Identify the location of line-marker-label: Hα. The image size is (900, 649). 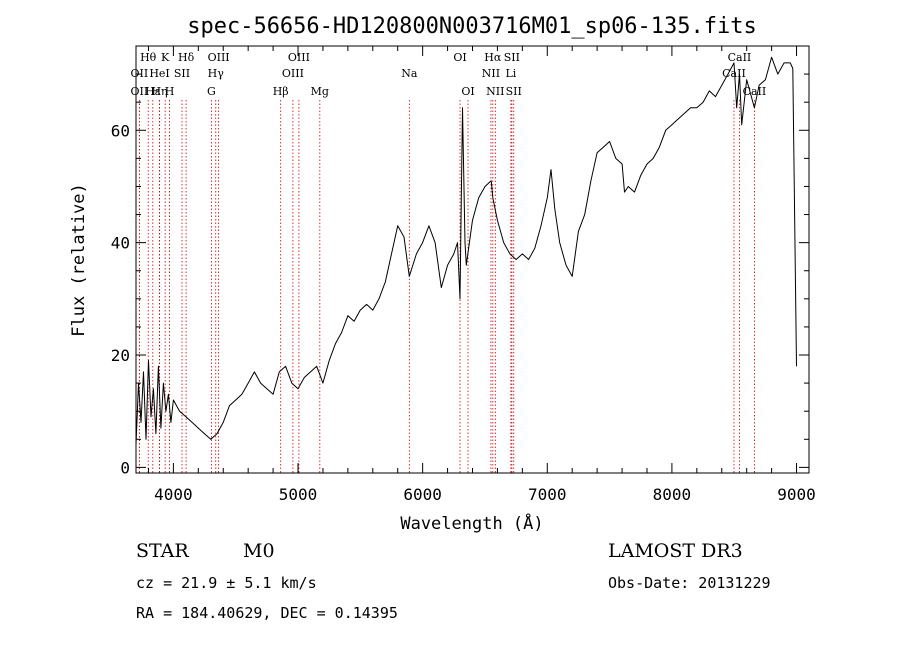
(493, 57).